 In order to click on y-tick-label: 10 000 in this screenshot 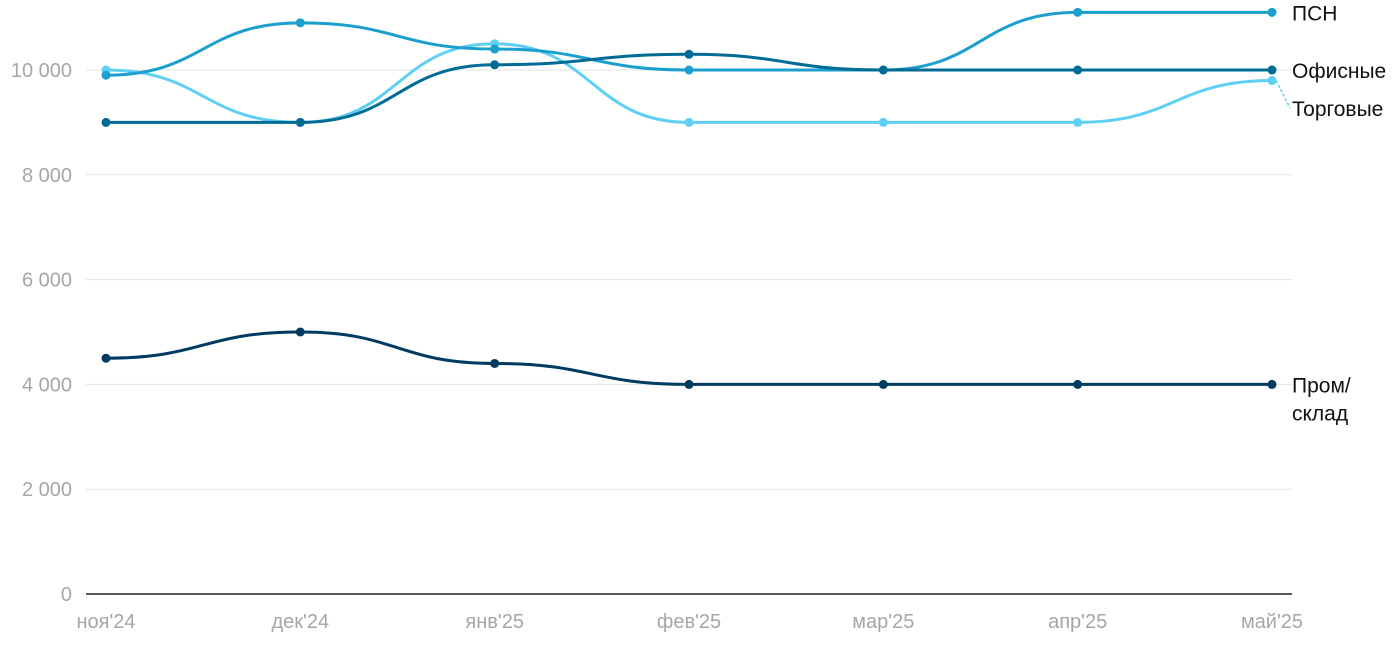, I will do `click(41, 71)`.